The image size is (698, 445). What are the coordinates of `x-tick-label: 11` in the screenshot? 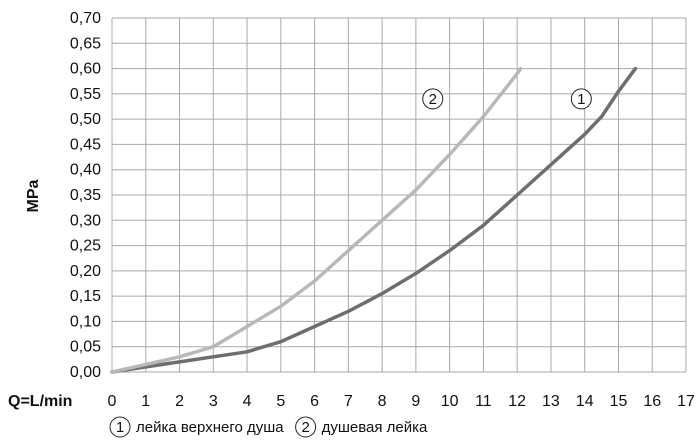 It's located at (483, 401).